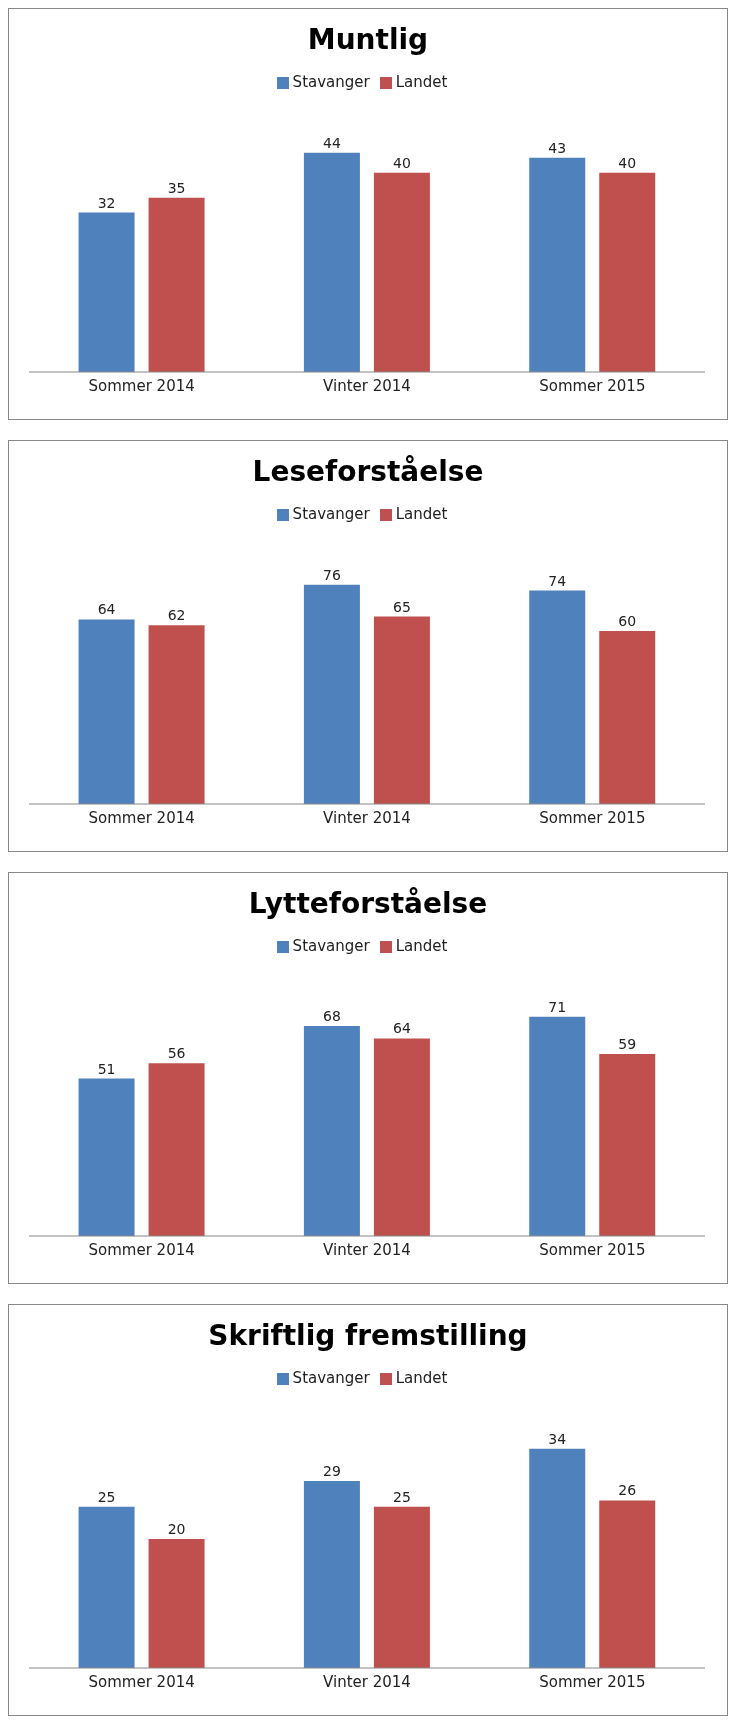 The width and height of the screenshot is (737, 1728). I want to click on chart-title: Skriftlig fremstilling, so click(368, 1336).